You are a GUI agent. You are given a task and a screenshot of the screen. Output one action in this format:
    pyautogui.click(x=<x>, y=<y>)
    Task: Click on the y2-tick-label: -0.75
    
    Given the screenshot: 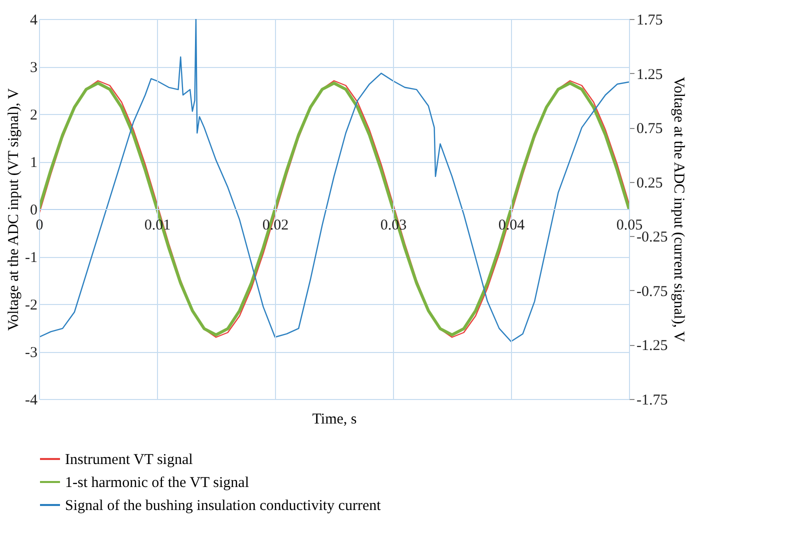 What is the action you would take?
    pyautogui.click(x=652, y=292)
    